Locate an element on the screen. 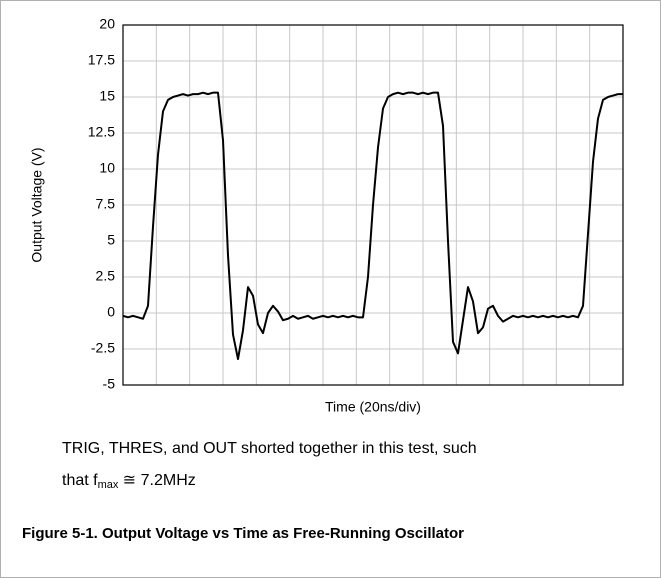 The width and height of the screenshot is (661, 578). y-tick-label: 0 is located at coordinates (111, 312).